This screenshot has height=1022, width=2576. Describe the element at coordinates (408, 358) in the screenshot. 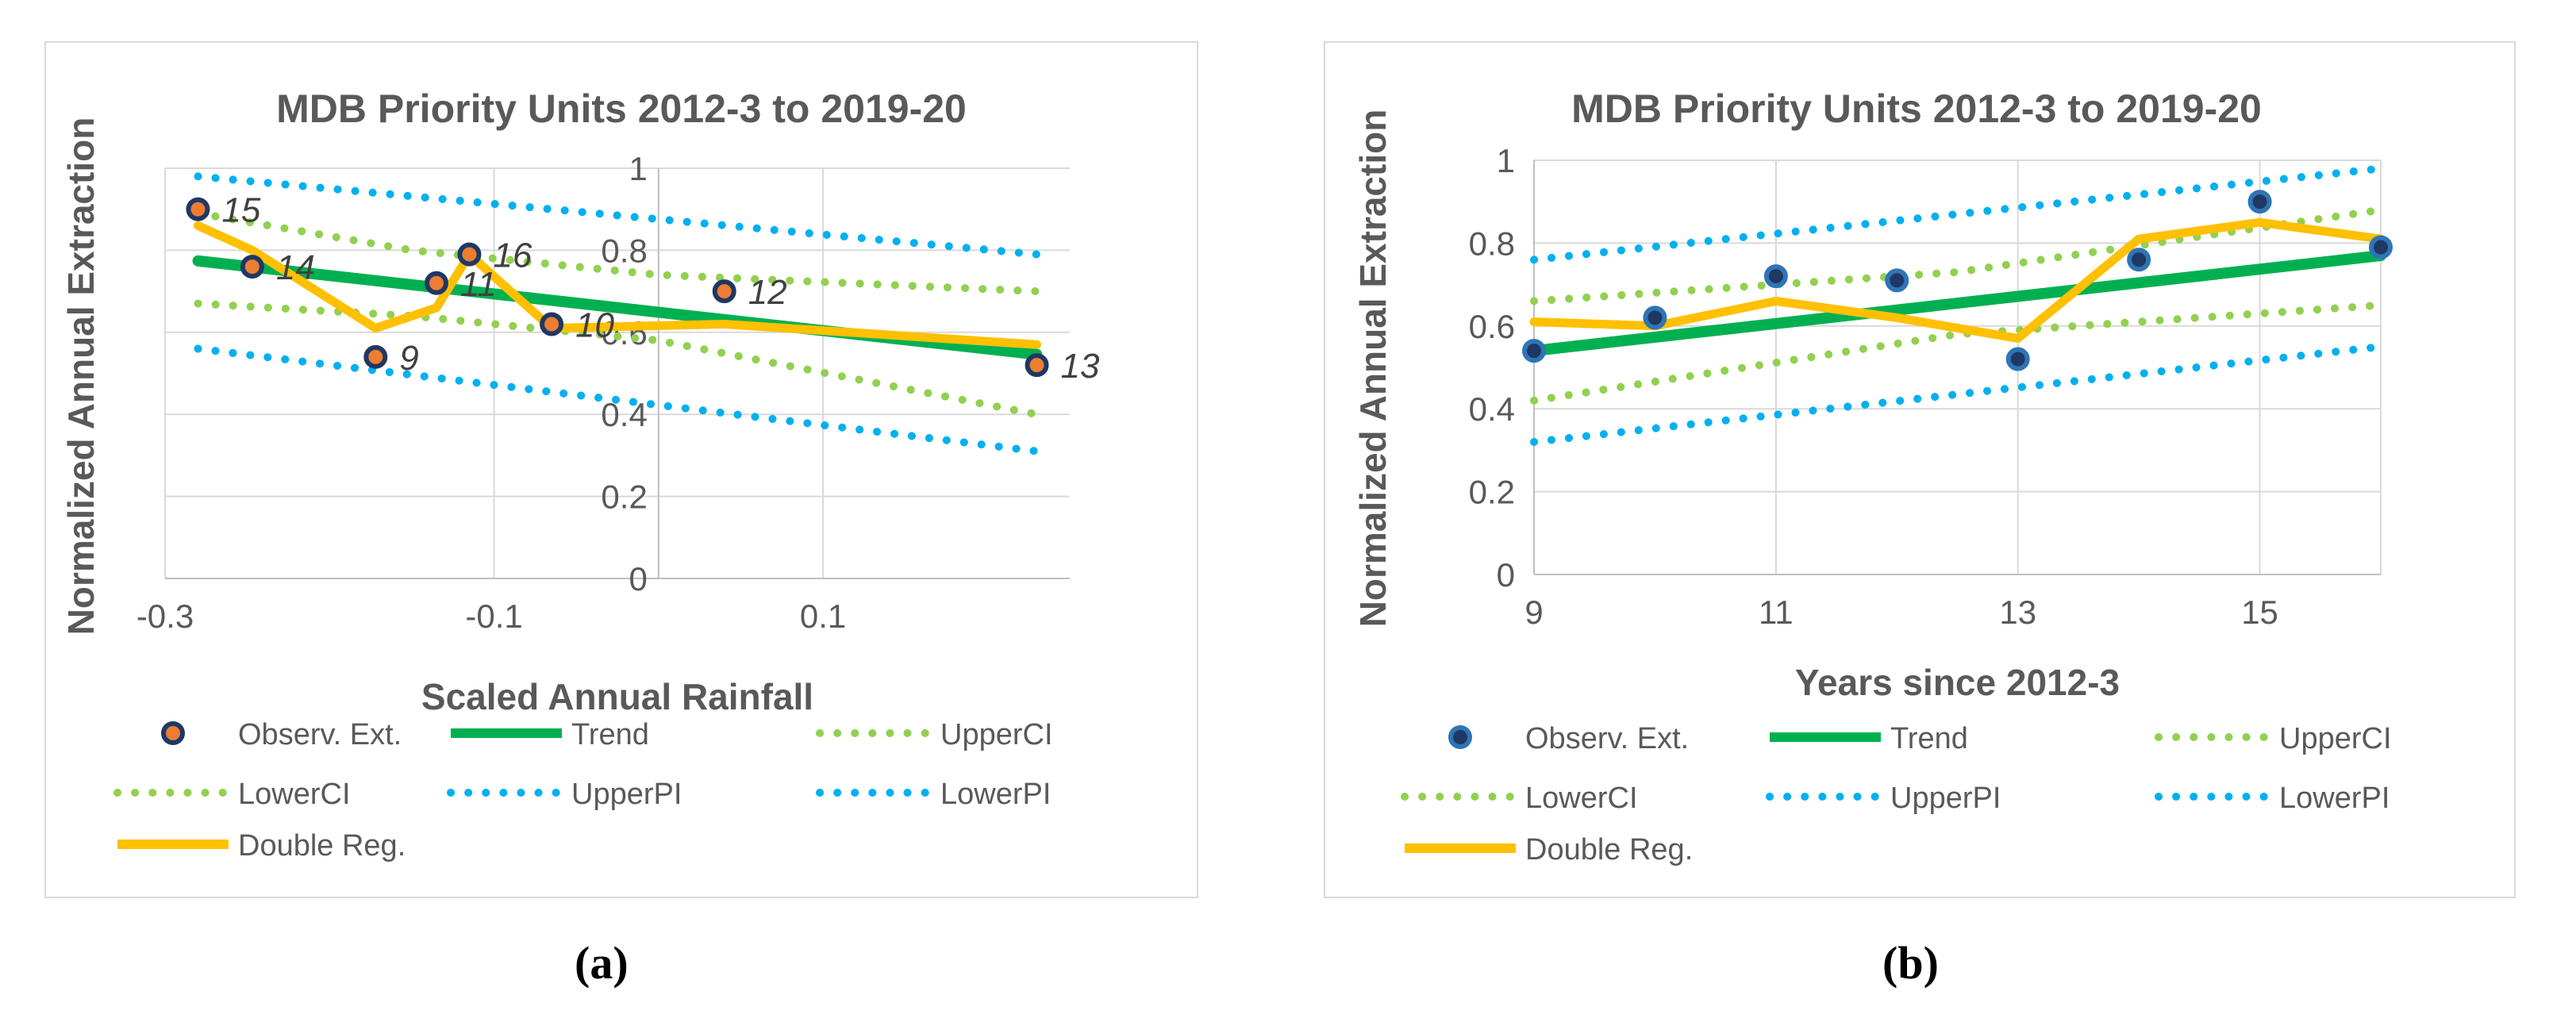

I see `data-point-label: 9` at that location.